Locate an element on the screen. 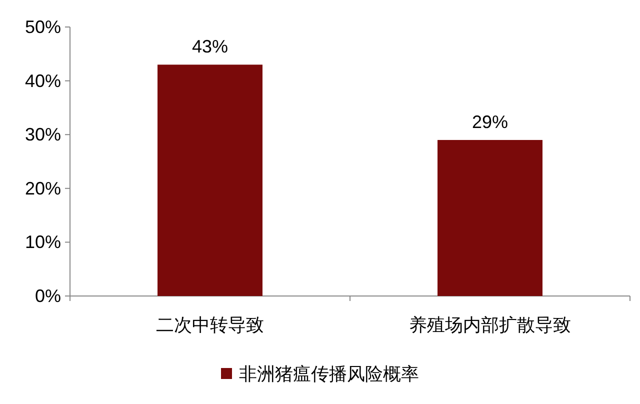  y-tick-label: 30% is located at coordinates (42, 134).